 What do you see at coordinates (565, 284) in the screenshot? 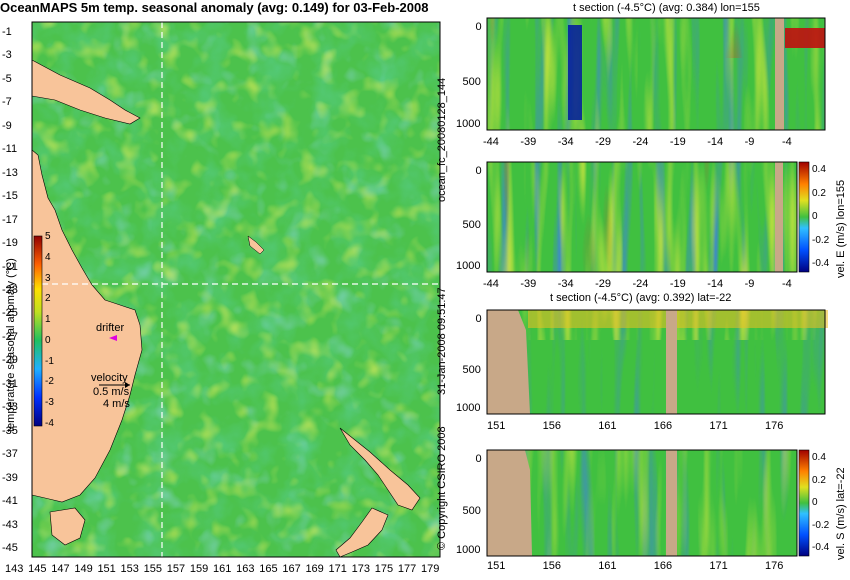
I see `section-2-x-tick: -34` at bounding box center [565, 284].